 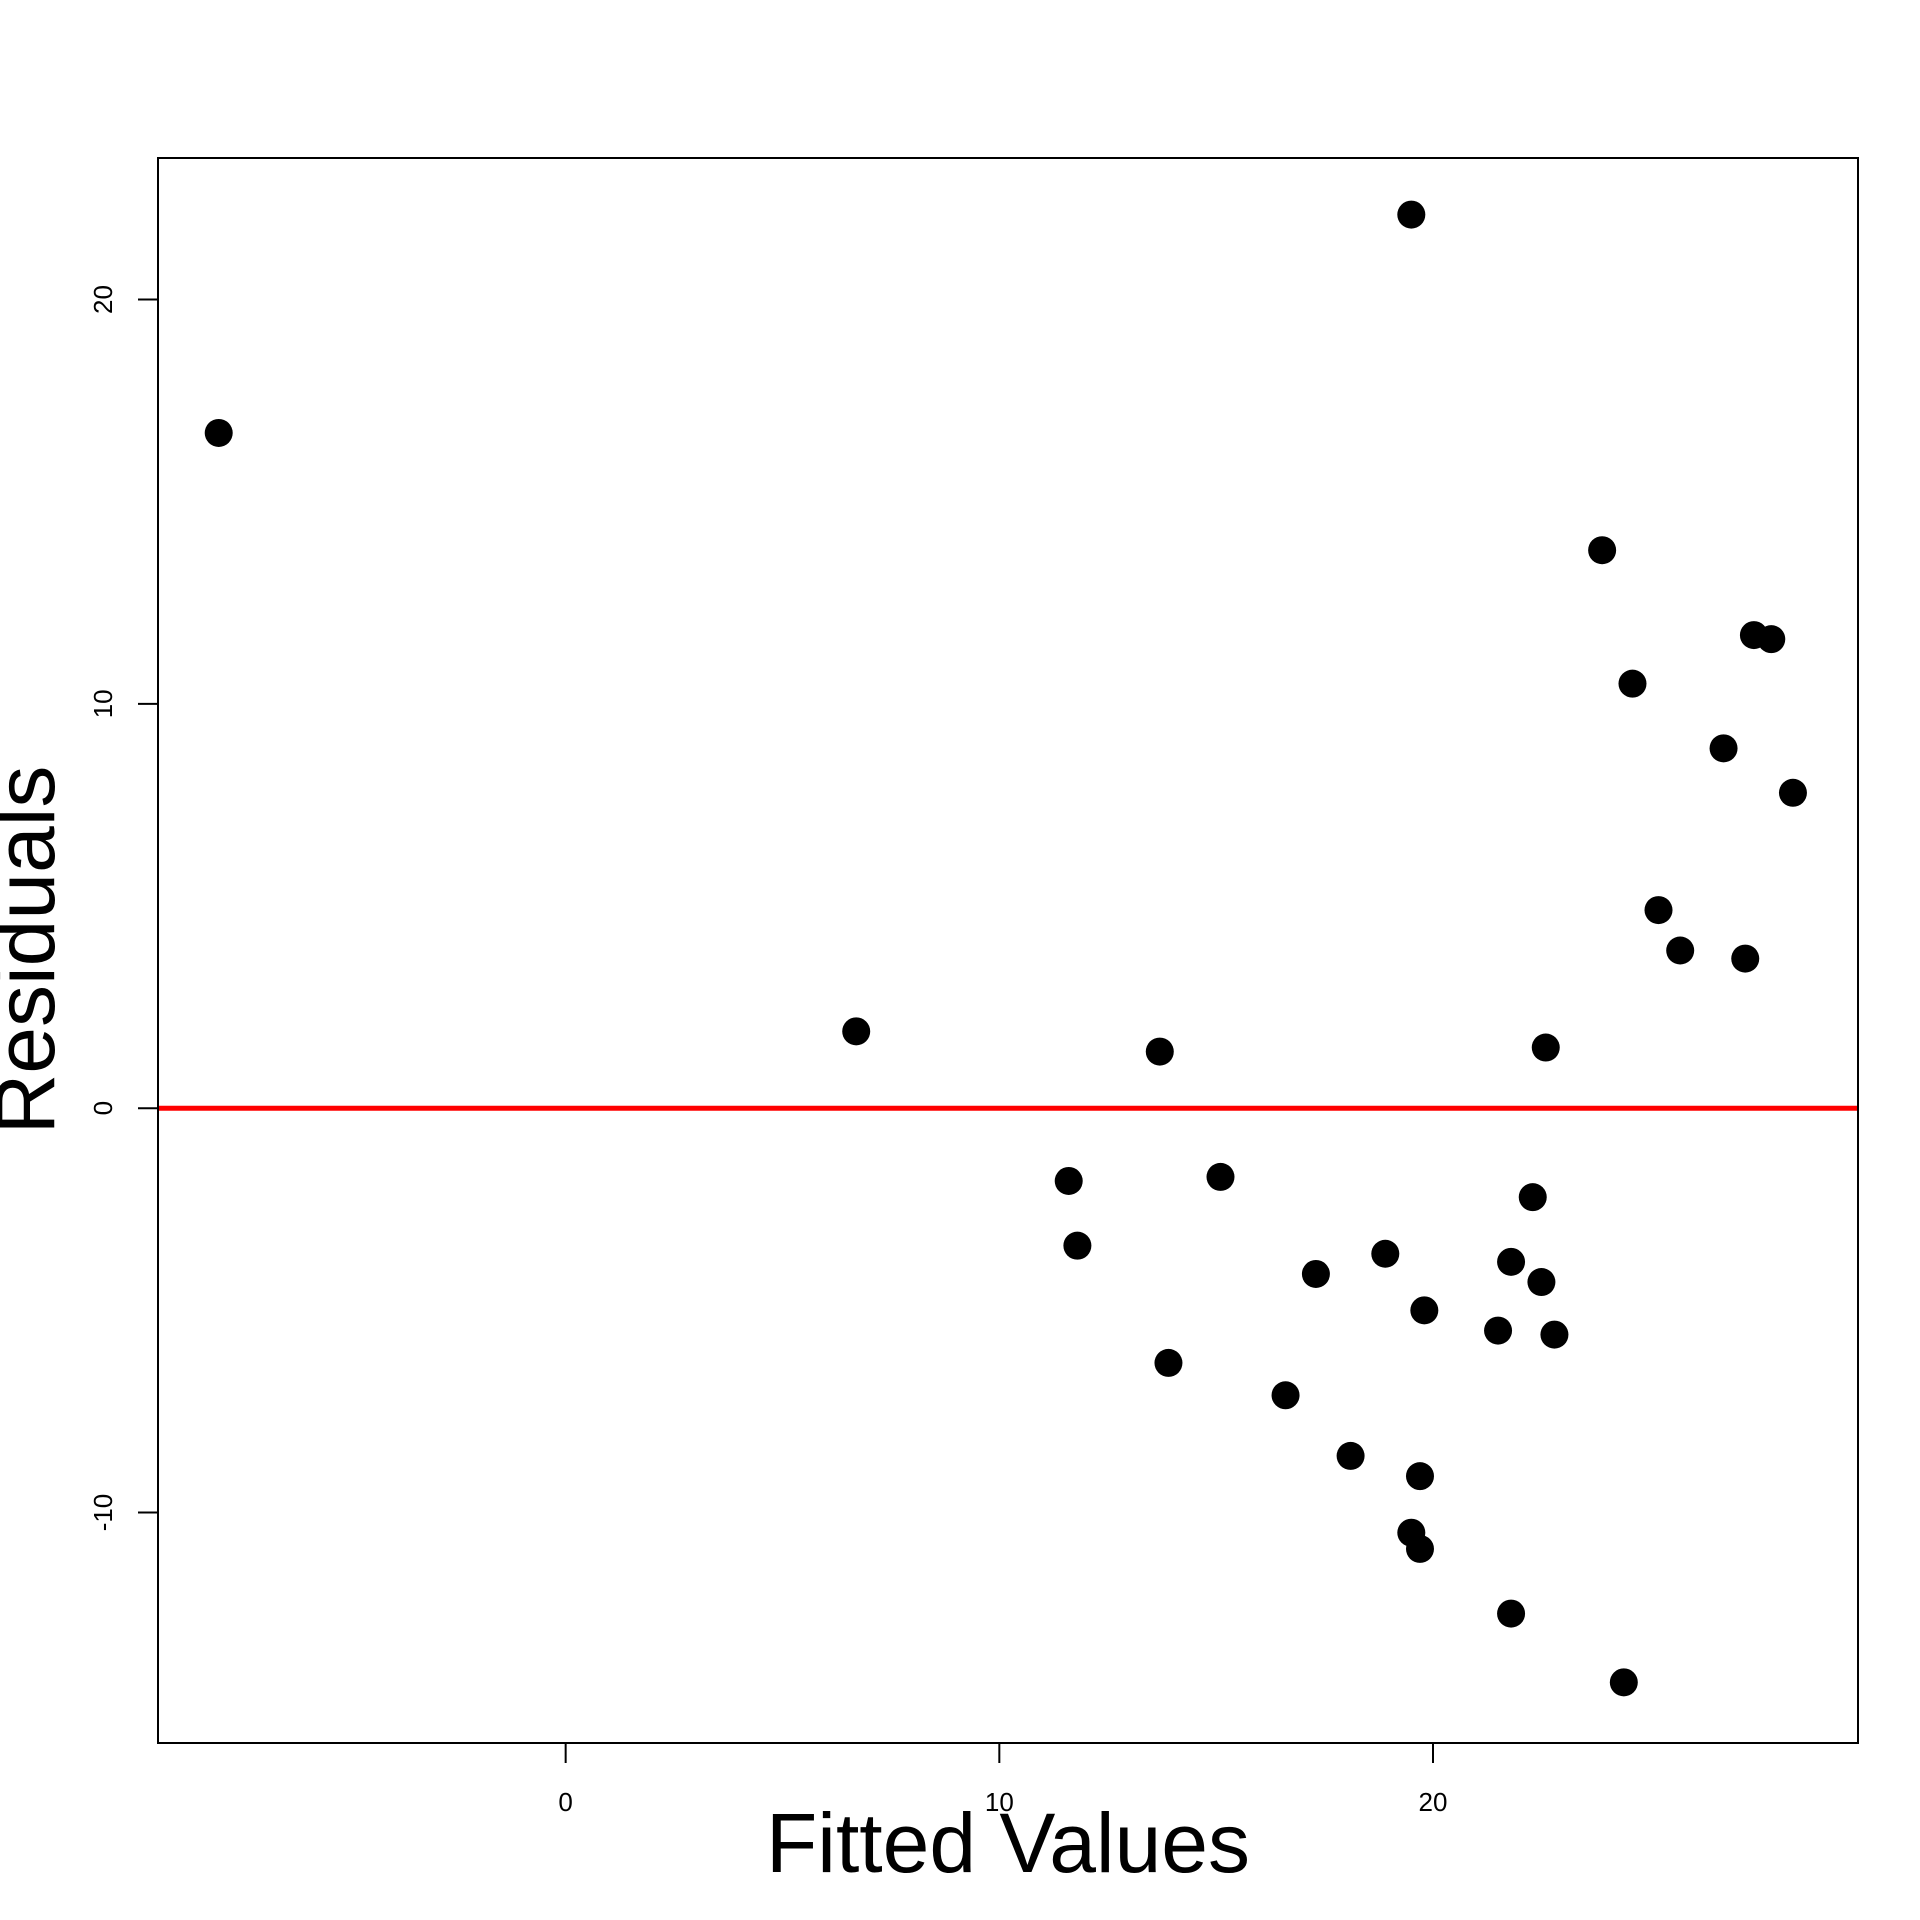 What do you see at coordinates (1002, 1780) in the screenshot?
I see `x-axis: 0 10 20` at bounding box center [1002, 1780].